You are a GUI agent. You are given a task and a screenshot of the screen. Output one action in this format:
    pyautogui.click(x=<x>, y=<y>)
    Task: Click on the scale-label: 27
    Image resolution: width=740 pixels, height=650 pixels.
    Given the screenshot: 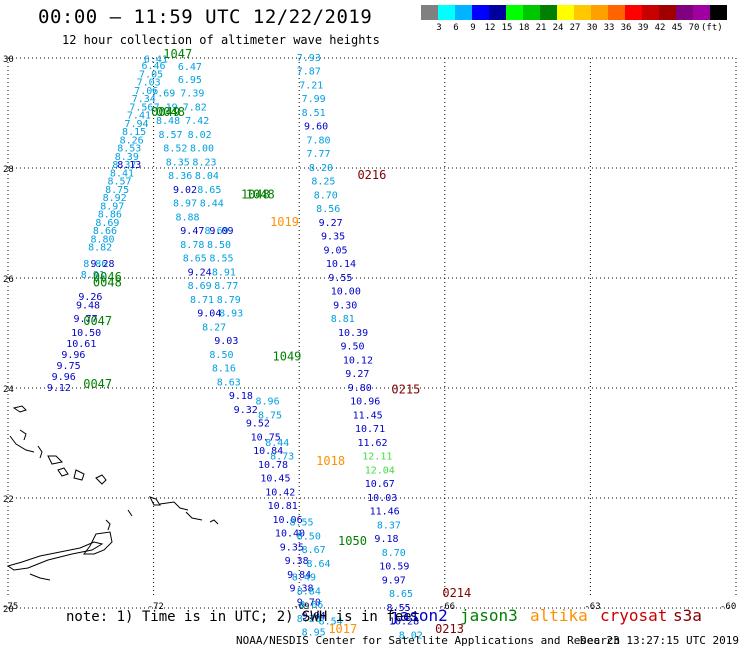 What is the action you would take?
    pyautogui.click(x=575, y=28)
    